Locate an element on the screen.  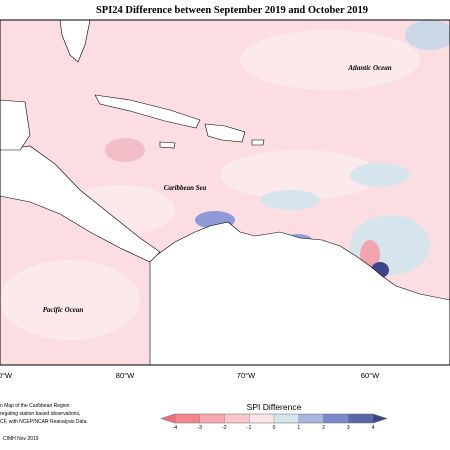
colorbar-tick-label: -2 is located at coordinates (224, 428).